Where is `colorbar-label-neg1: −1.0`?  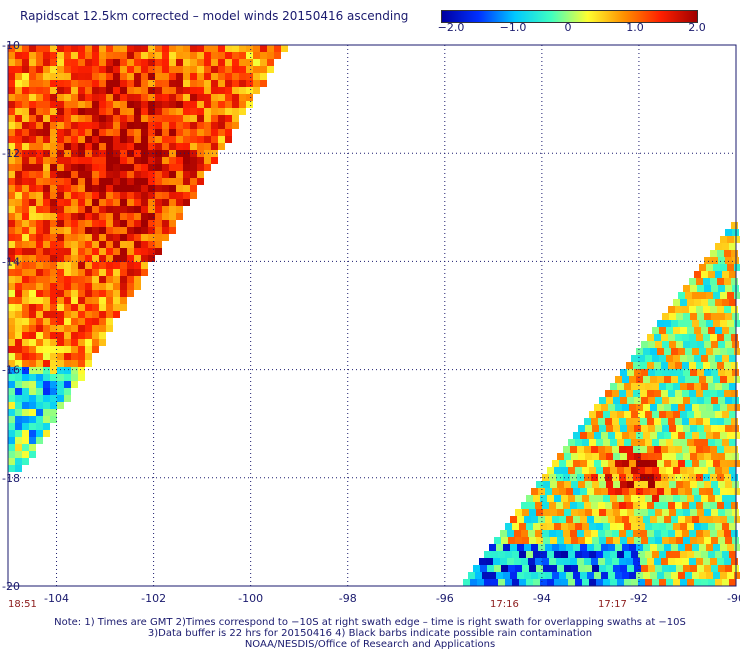
colorbar-label-neg1: −1.0 is located at coordinates (513, 27).